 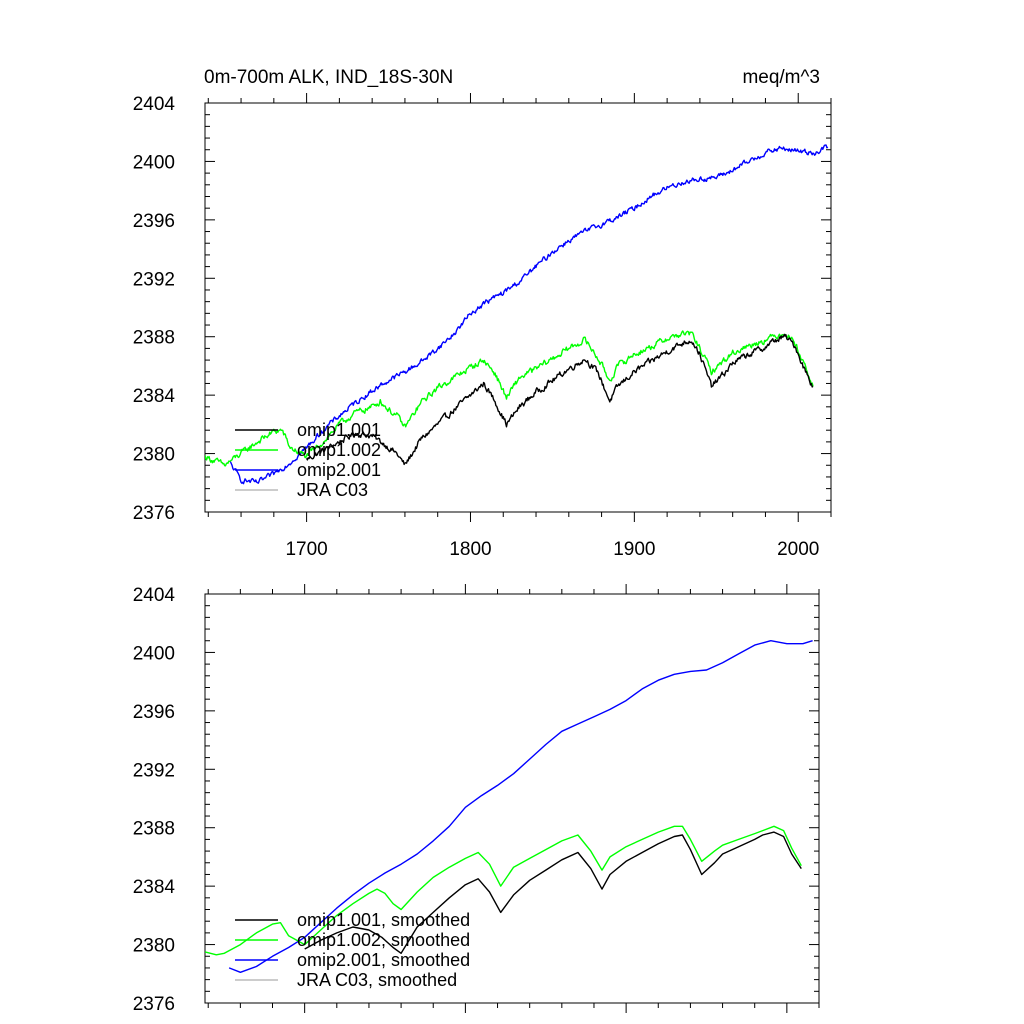 What do you see at coordinates (306, 549) in the screenshot?
I see `x-tick-label: 1700` at bounding box center [306, 549].